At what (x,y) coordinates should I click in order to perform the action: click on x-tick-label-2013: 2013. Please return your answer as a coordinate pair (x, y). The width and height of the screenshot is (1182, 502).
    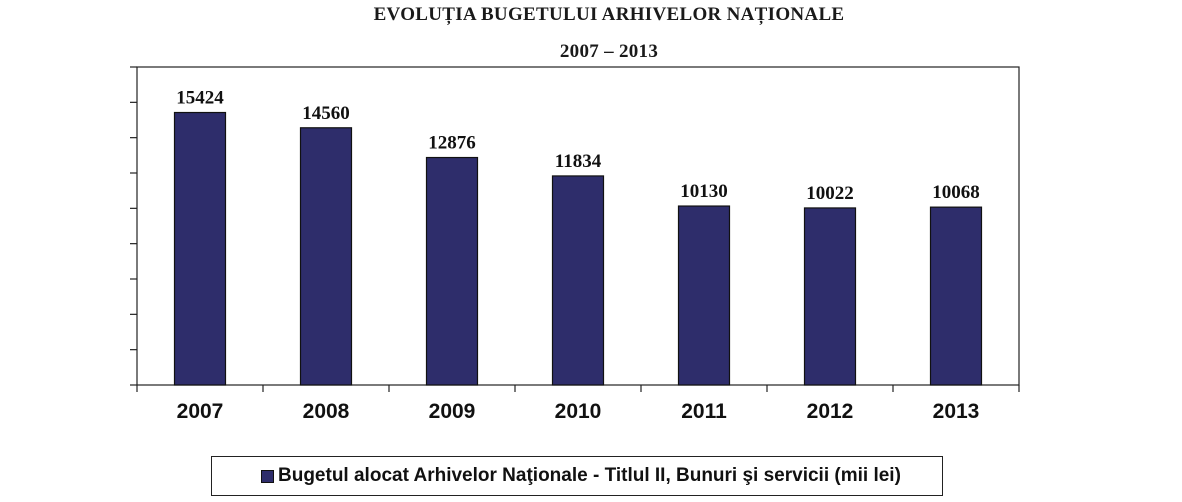
    Looking at the image, I should click on (956, 411).